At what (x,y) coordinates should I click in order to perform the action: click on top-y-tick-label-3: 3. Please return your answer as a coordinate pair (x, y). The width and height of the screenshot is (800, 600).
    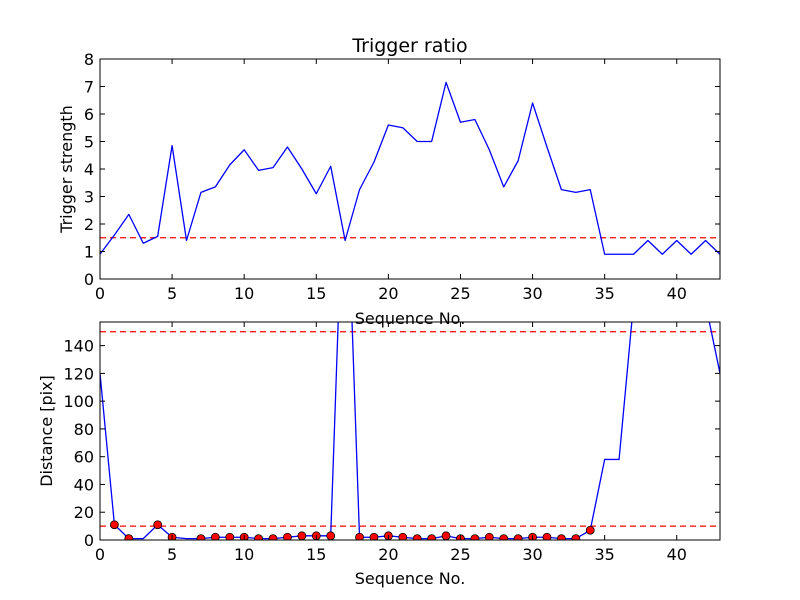
    Looking at the image, I should click on (89, 197).